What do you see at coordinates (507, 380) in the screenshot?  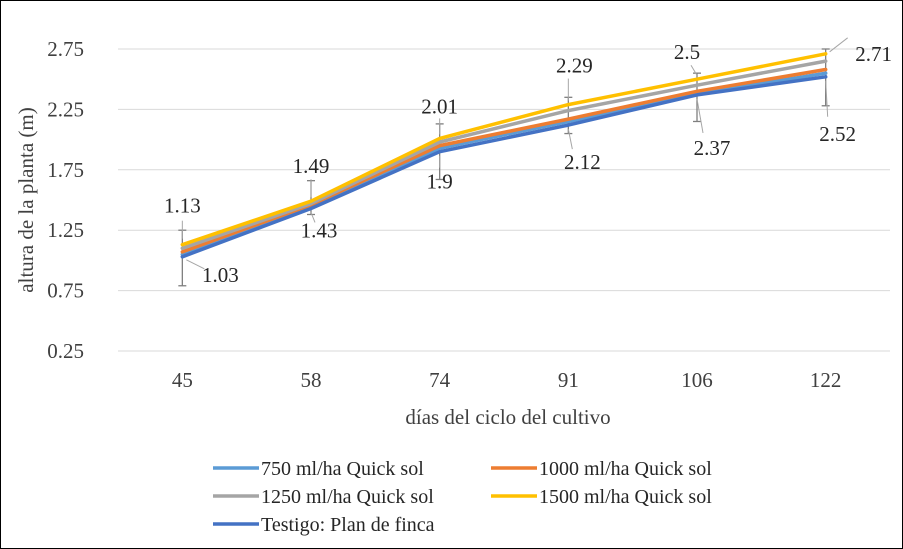 I see `x-tick-labels: 45 58 74 91 106 122` at bounding box center [507, 380].